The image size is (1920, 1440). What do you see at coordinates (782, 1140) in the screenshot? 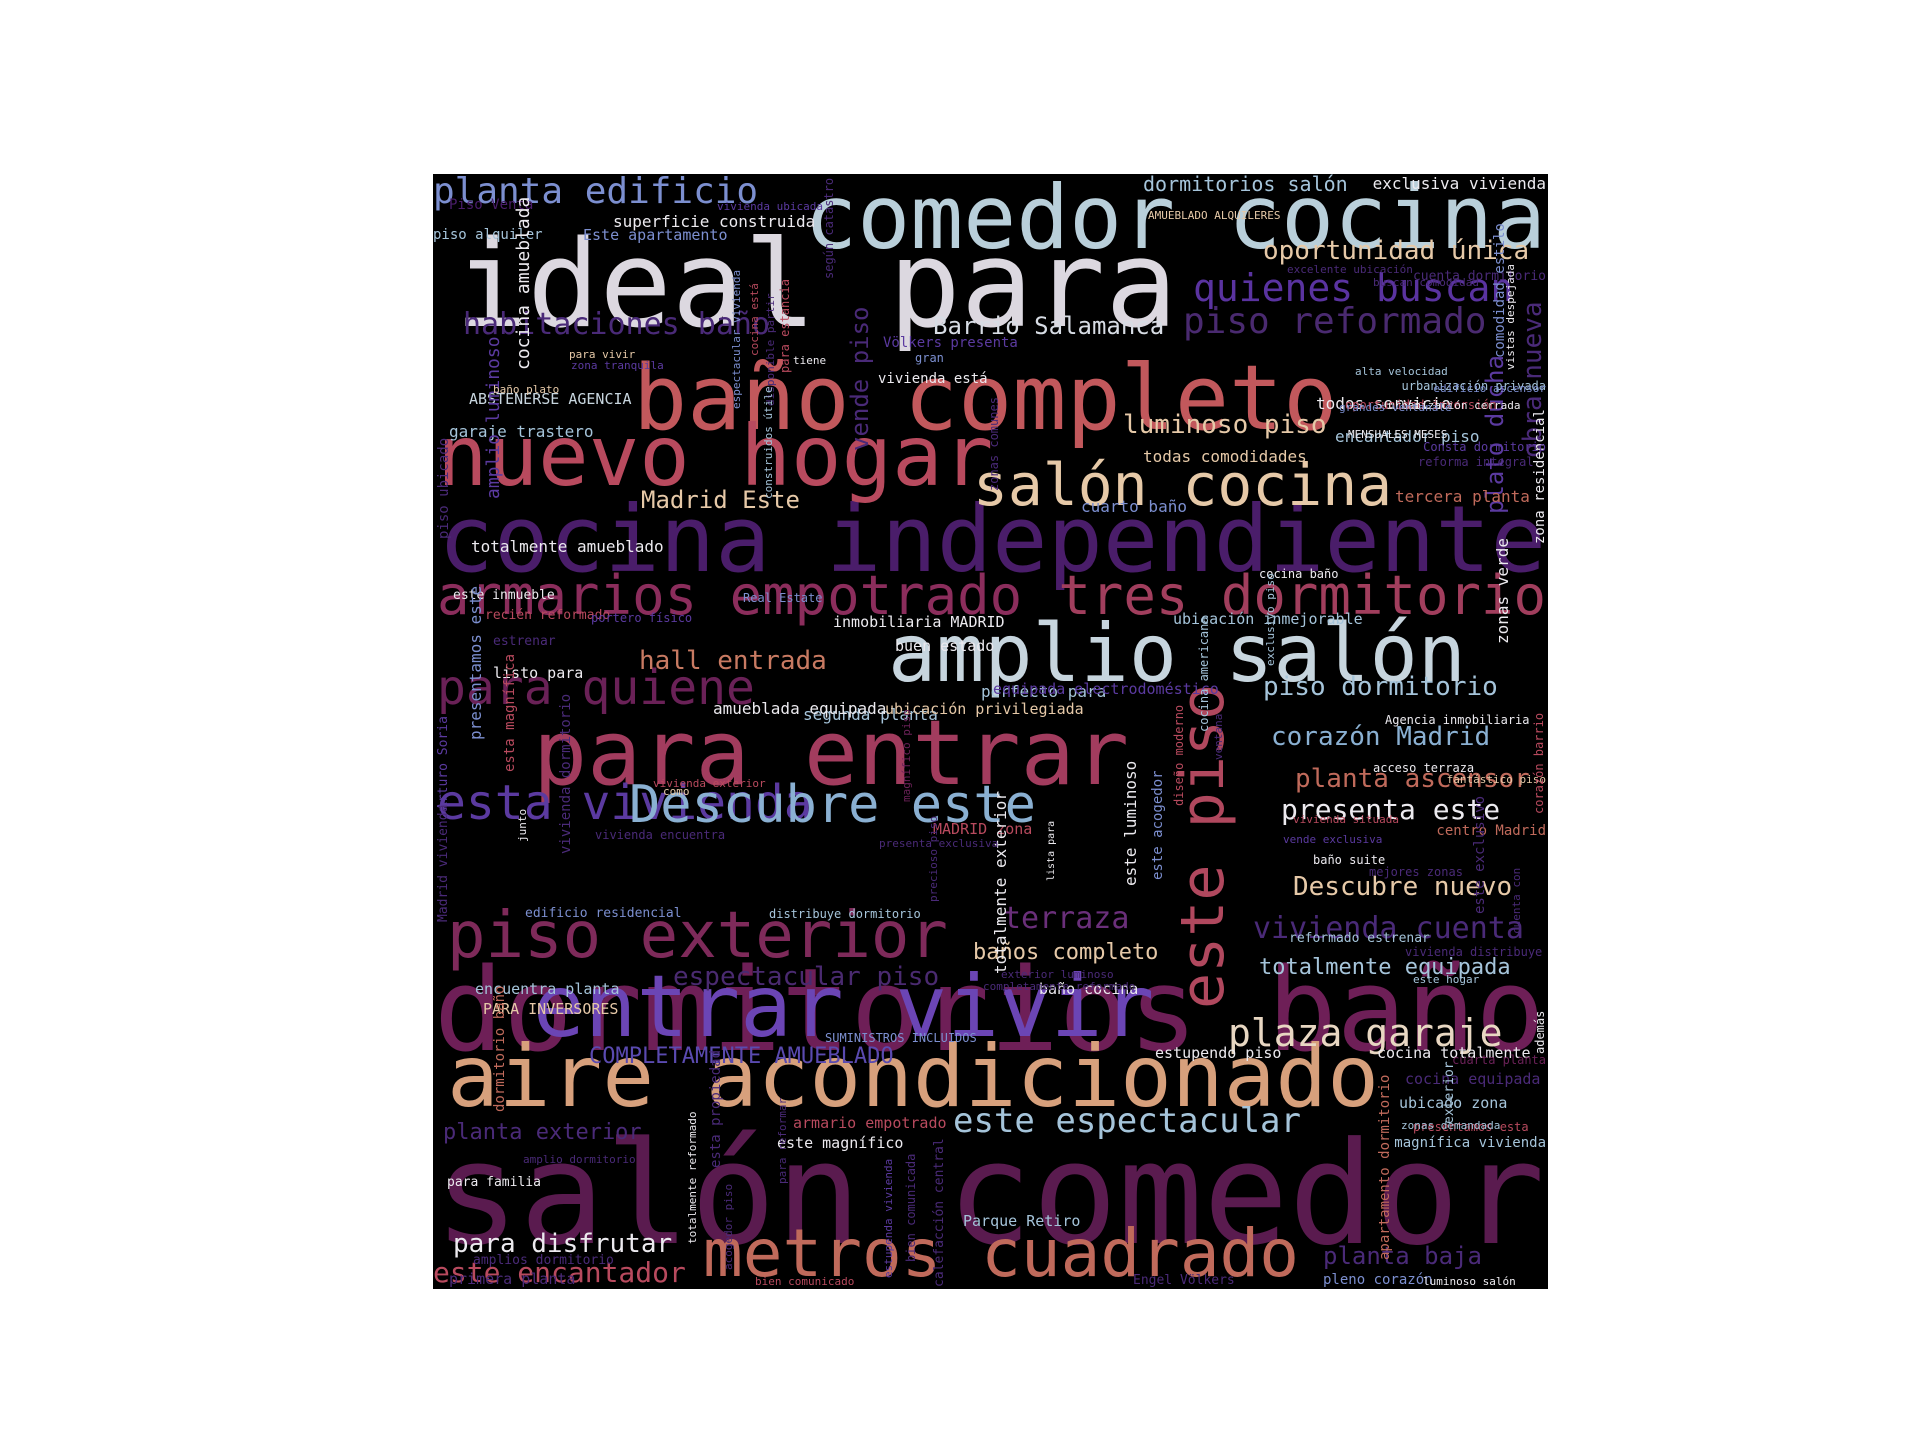
I see `word: para reformar` at bounding box center [782, 1140].